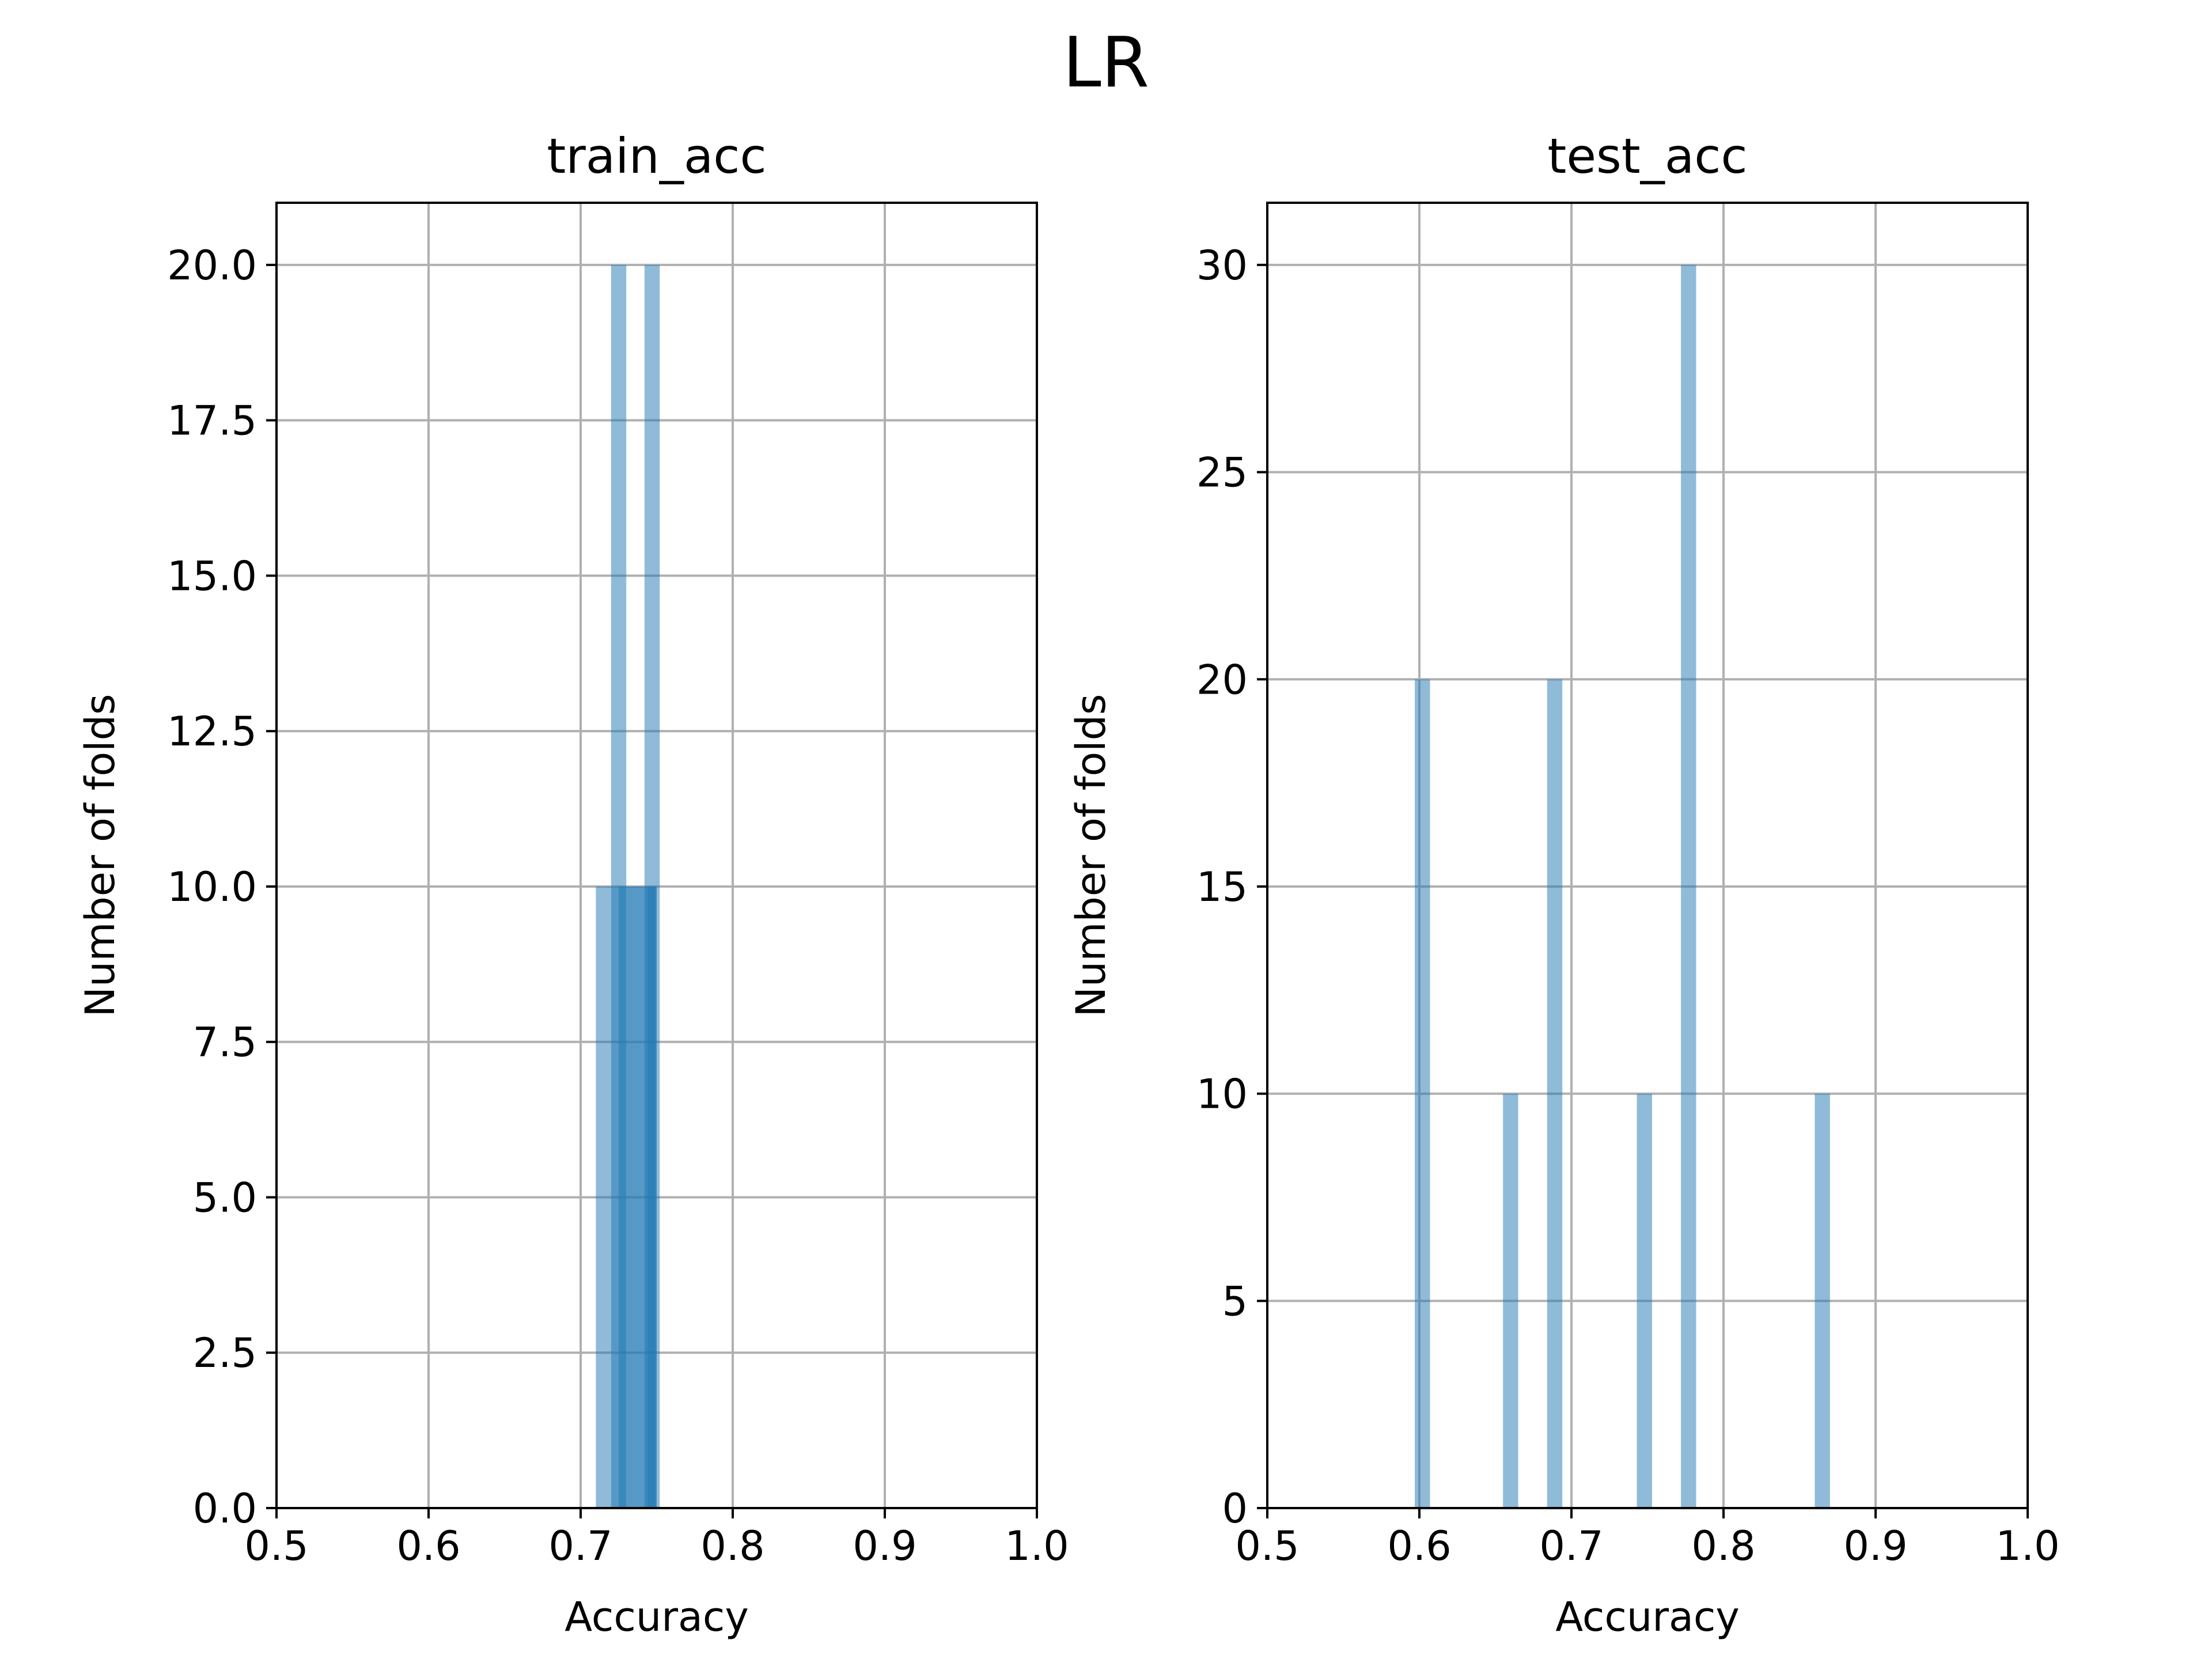 This screenshot has height=1659, width=2212. Describe the element at coordinates (1222, 265) in the screenshot. I see `test-acc-y-tick-label-6: 30` at that location.